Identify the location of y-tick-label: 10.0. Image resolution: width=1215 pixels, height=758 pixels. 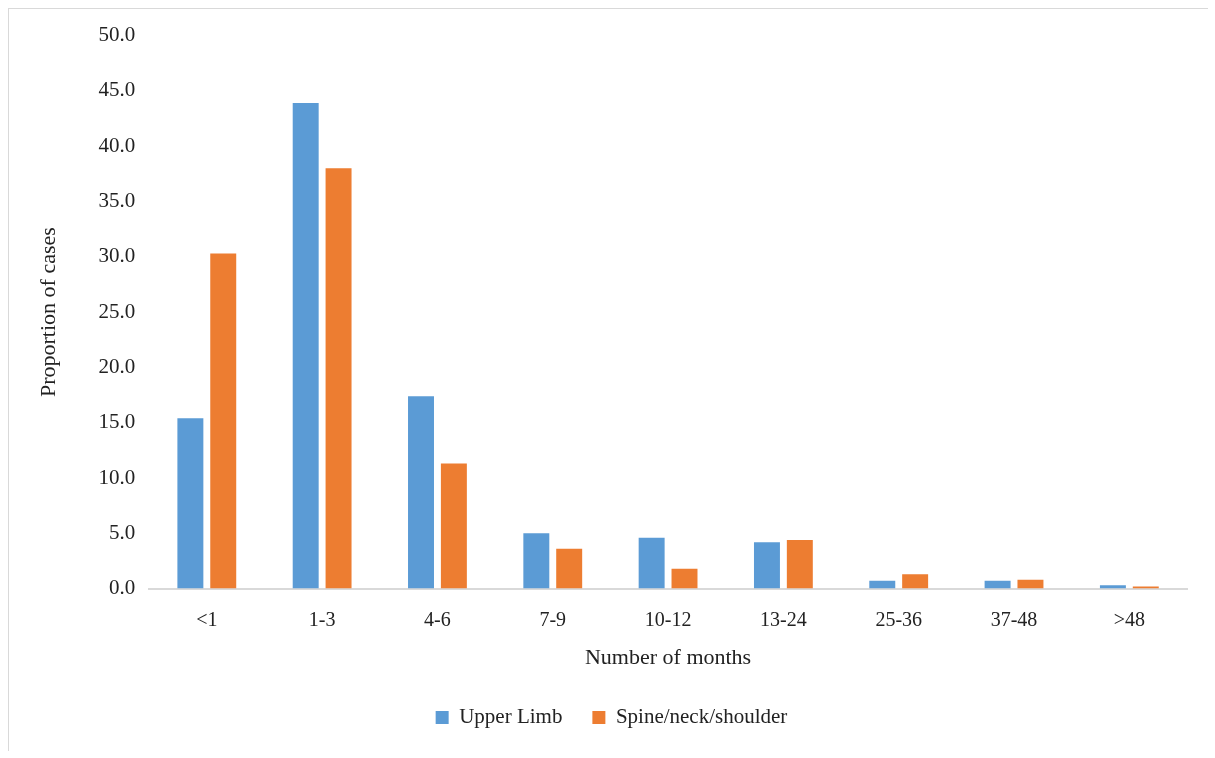
(117, 476).